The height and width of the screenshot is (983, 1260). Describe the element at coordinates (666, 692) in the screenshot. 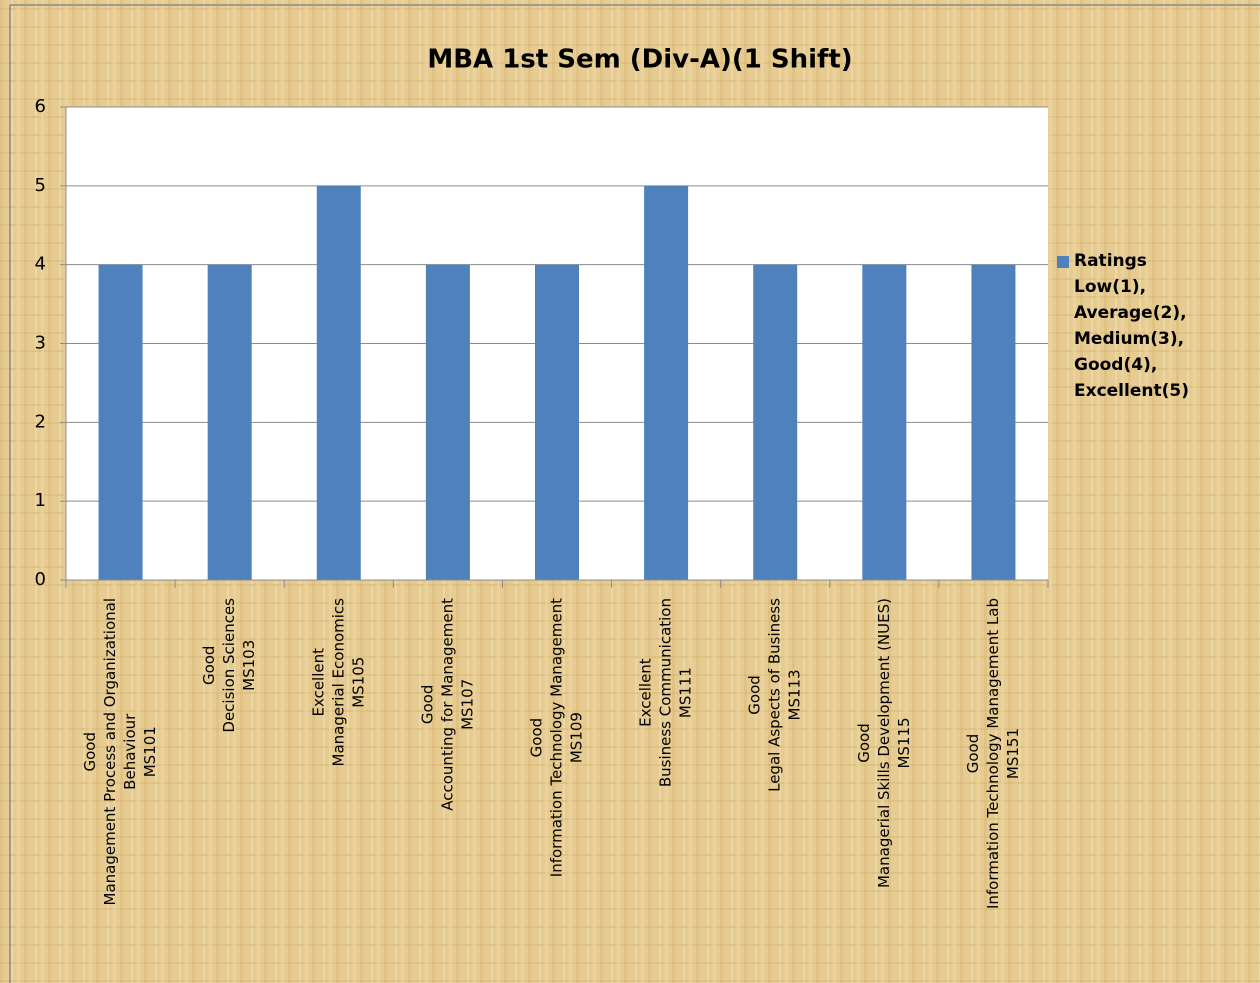

I see `x-tick-label: Business Communication` at that location.